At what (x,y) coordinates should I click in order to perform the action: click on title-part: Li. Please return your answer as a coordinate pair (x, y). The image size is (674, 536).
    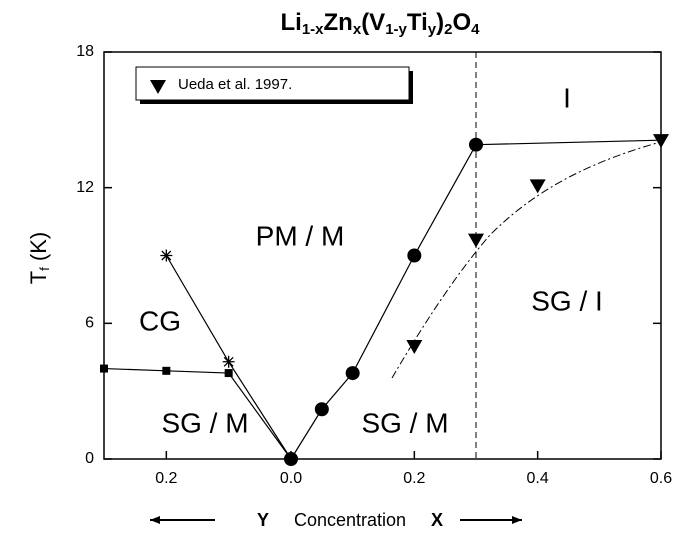
    Looking at the image, I should click on (291, 22).